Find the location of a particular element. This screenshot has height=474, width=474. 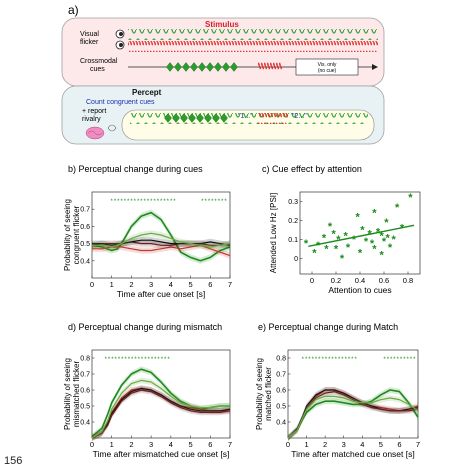

x-axis-label: Time after mismatched cue onset [s] is located at coordinates (161, 454).